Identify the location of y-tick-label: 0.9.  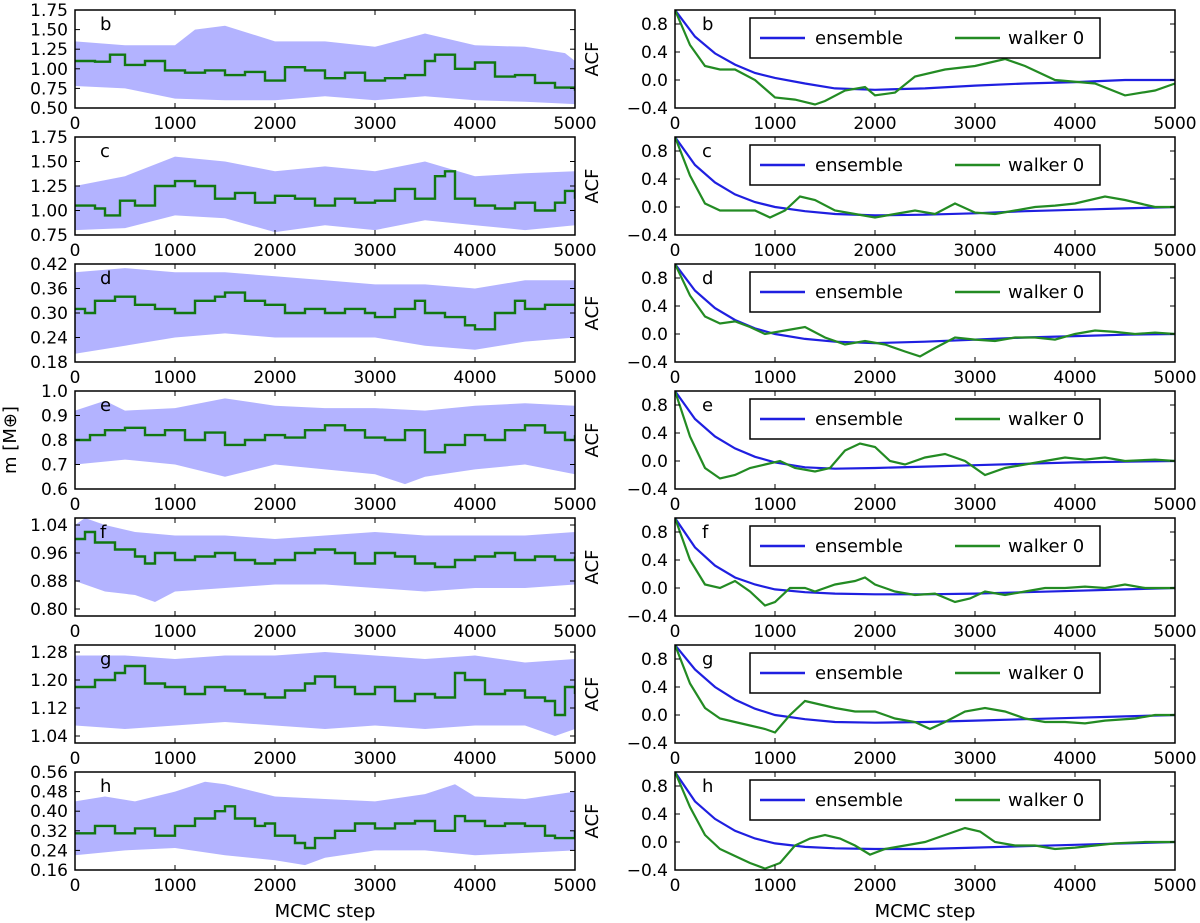
(54, 417).